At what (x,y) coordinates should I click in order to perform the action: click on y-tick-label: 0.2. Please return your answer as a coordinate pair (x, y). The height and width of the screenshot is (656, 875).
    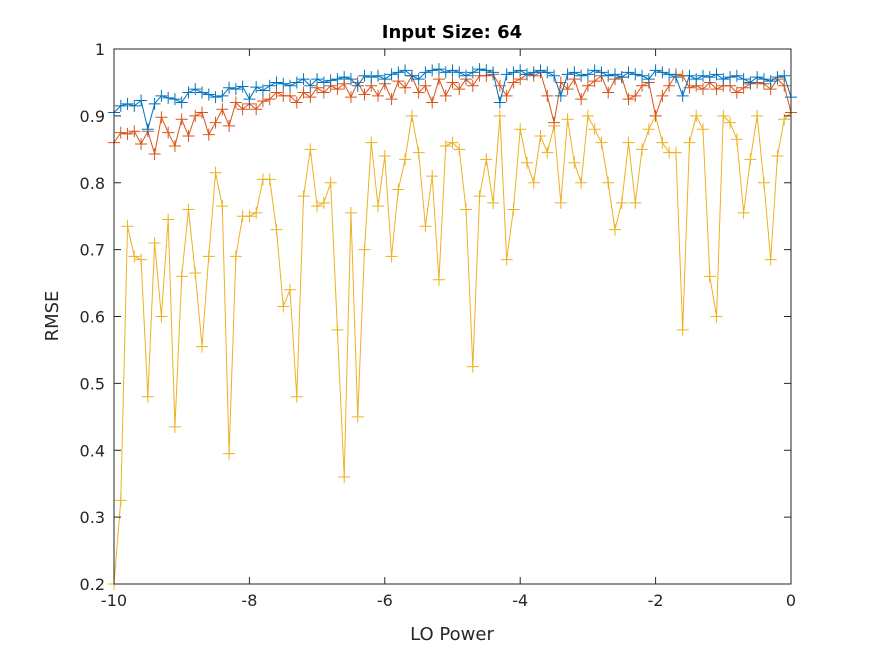
    Looking at the image, I should click on (92, 584).